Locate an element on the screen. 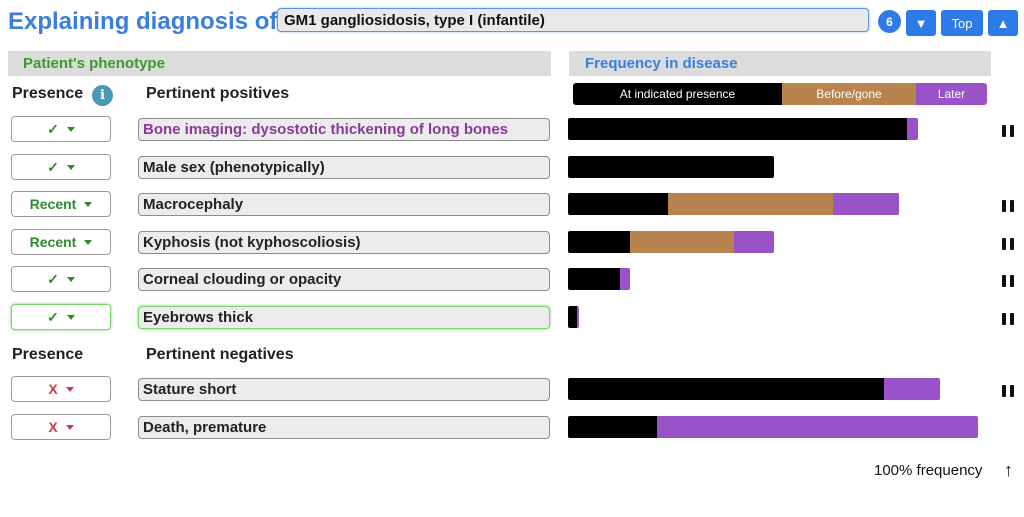 The width and height of the screenshot is (1024, 517). pertinent-positives-label: Pertinent positives is located at coordinates (218, 93).